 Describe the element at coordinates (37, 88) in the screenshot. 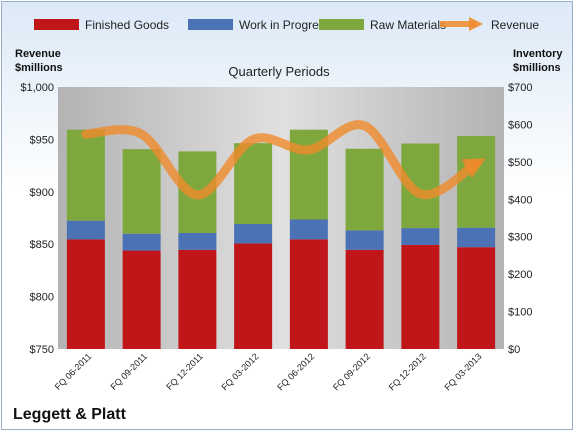

I see `left-tick-label: $1,000` at that location.